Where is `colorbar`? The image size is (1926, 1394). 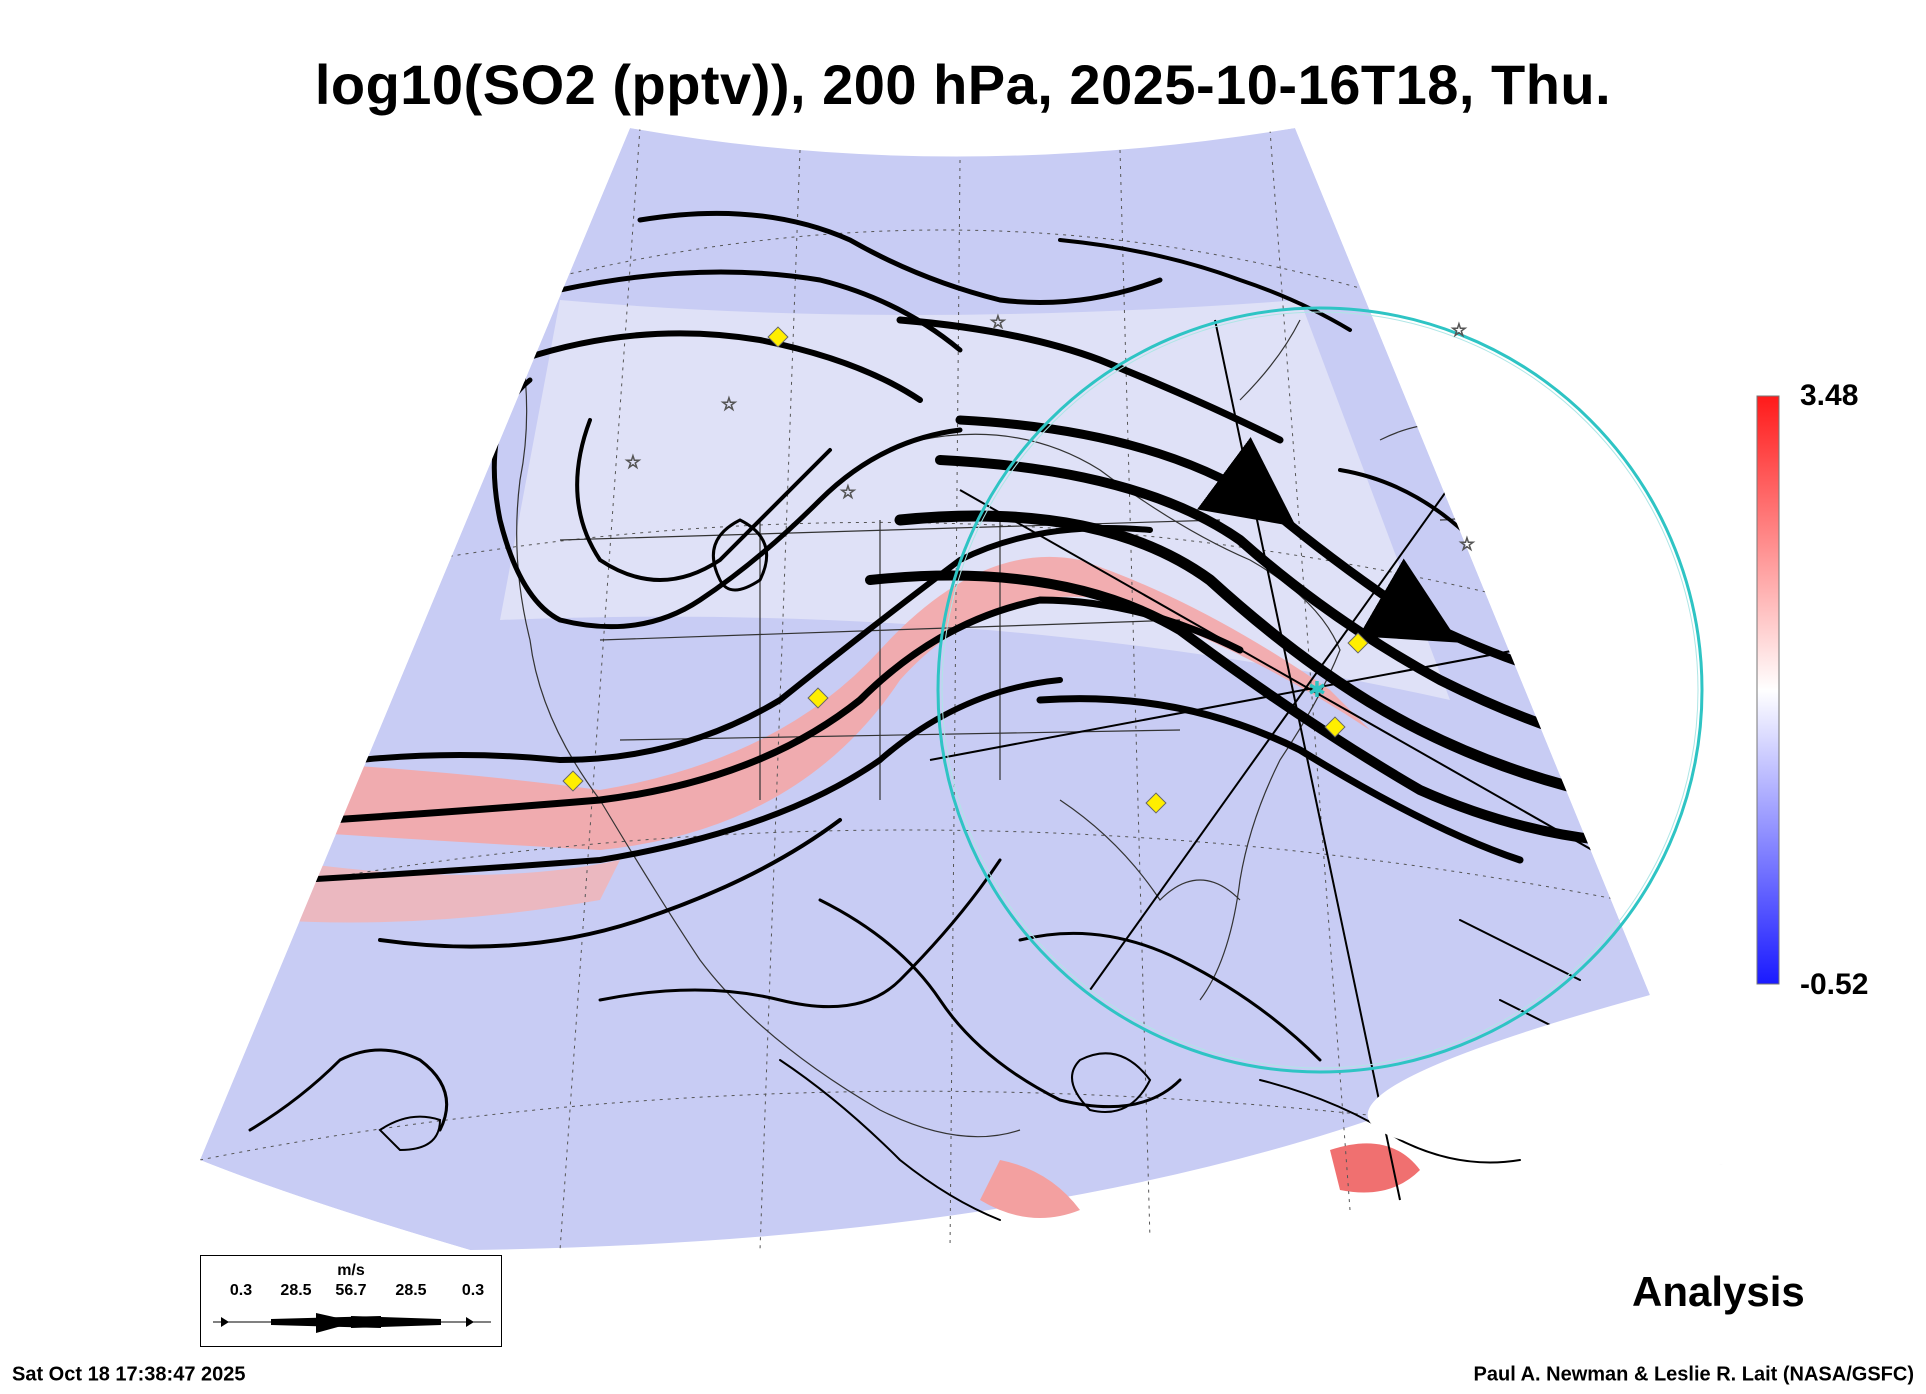 colorbar is located at coordinates (1768, 690).